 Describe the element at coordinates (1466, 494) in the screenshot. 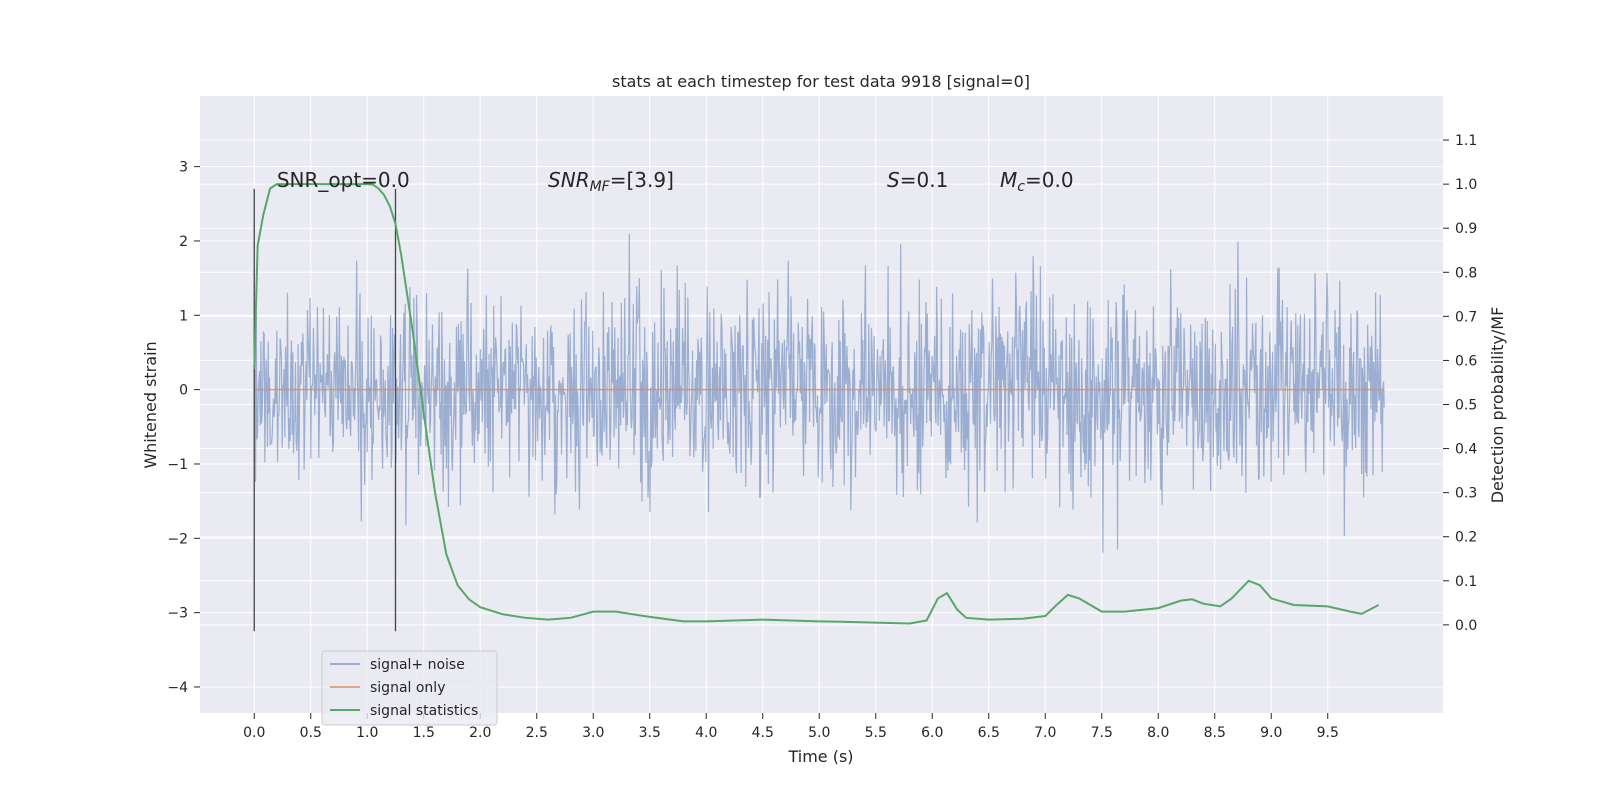

I see `y2-tick-label: 0.3` at that location.